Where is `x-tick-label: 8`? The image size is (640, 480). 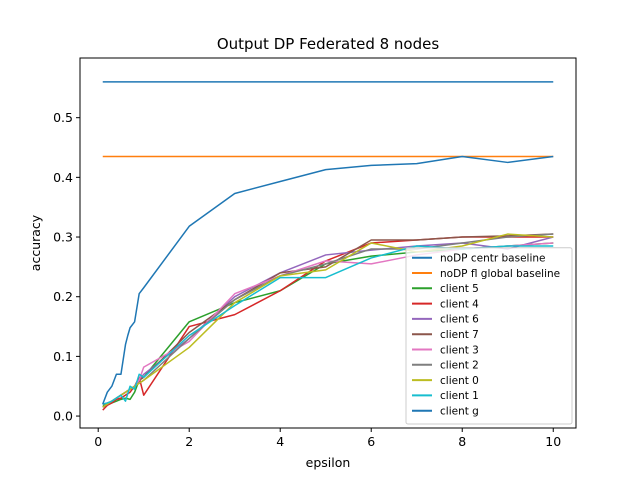 x-tick-label: 8 is located at coordinates (462, 441).